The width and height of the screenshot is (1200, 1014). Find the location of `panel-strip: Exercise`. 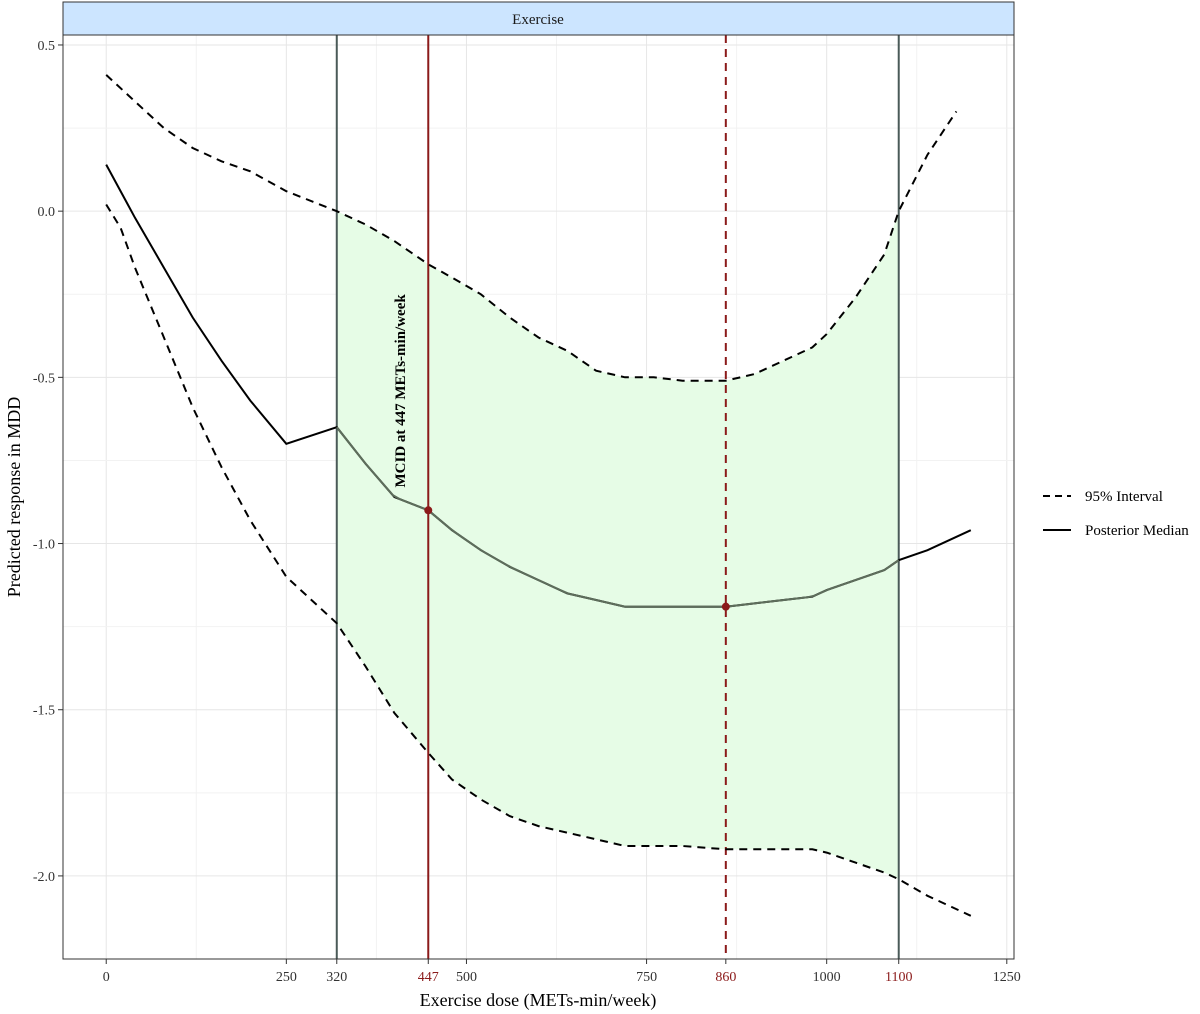

panel-strip: Exercise is located at coordinates (538, 18).